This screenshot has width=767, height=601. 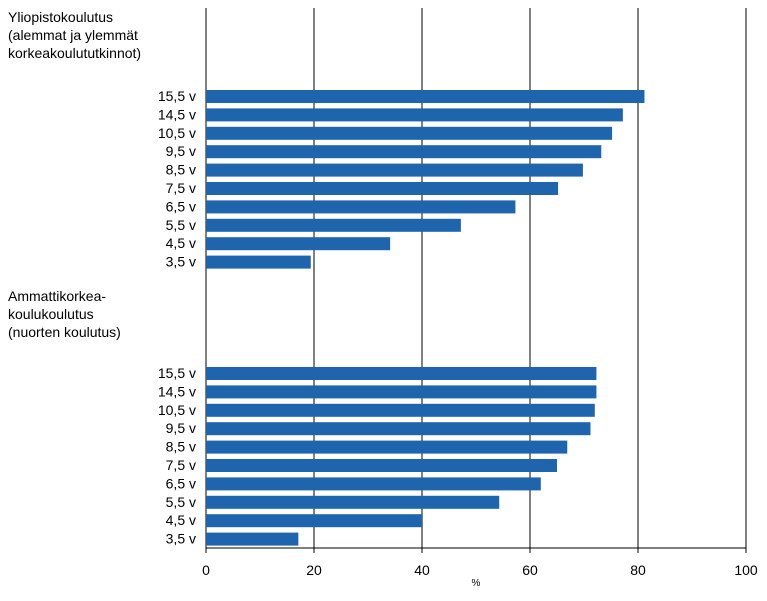 What do you see at coordinates (206, 570) in the screenshot?
I see `x-tick-label: 0` at bounding box center [206, 570].